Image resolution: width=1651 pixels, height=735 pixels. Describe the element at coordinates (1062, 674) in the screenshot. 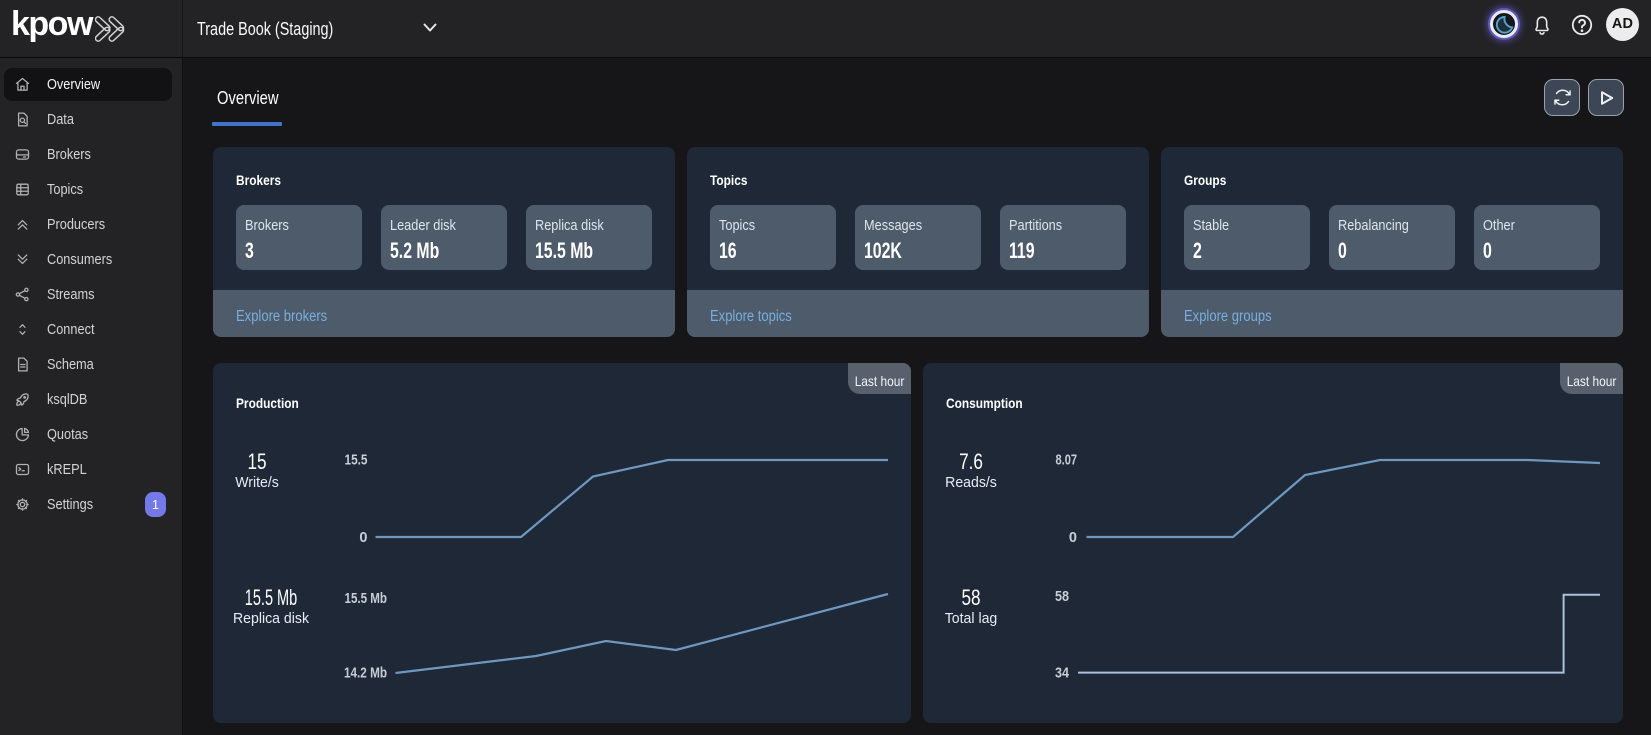

I see `svg-text: 34` at that location.